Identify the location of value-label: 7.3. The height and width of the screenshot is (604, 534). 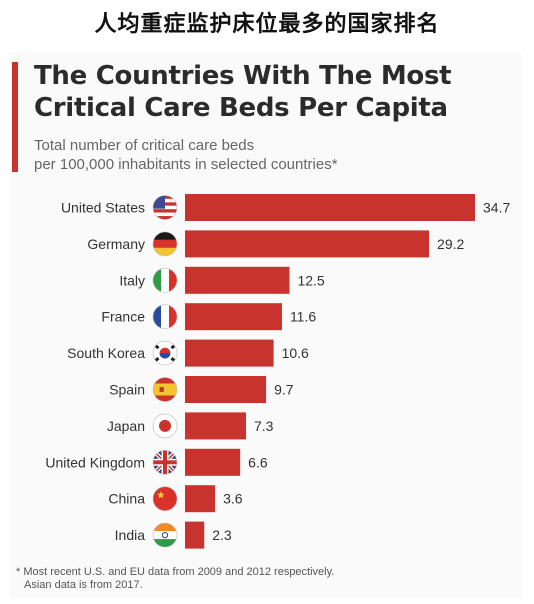
(264, 426).